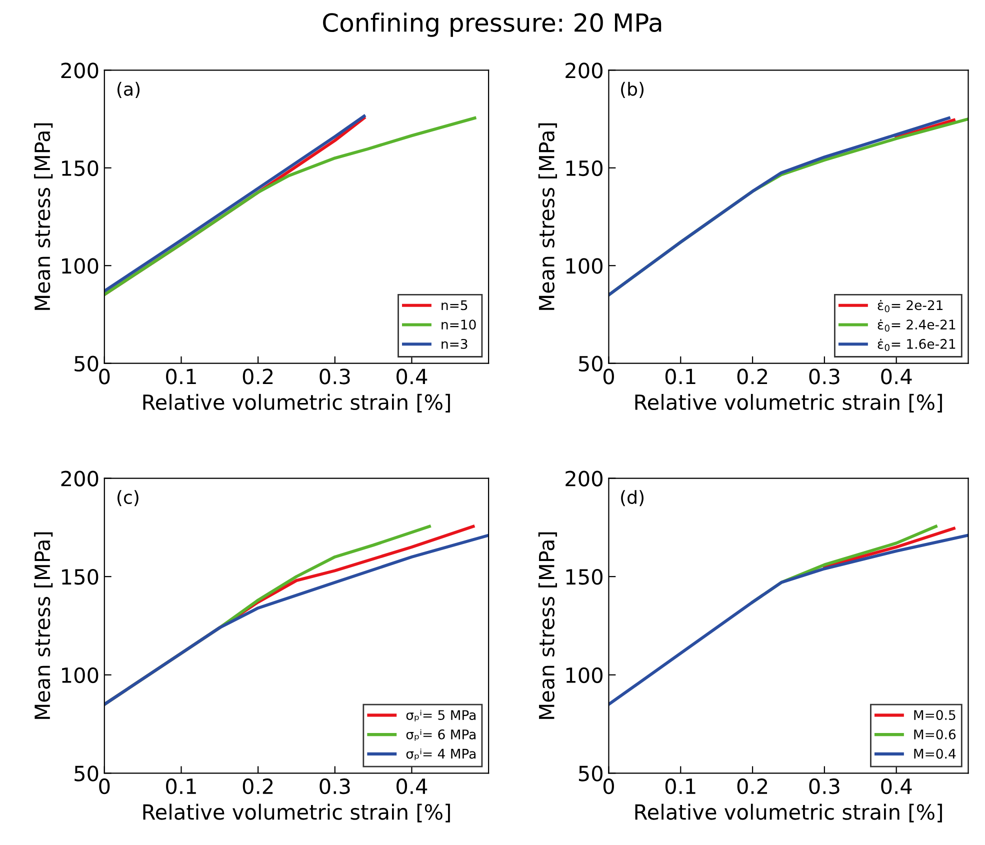 The height and width of the screenshot is (845, 985). Describe the element at coordinates (917, 325) in the screenshot. I see `legend-label: ε̇$_{0}$= 2.4e-21` at that location.